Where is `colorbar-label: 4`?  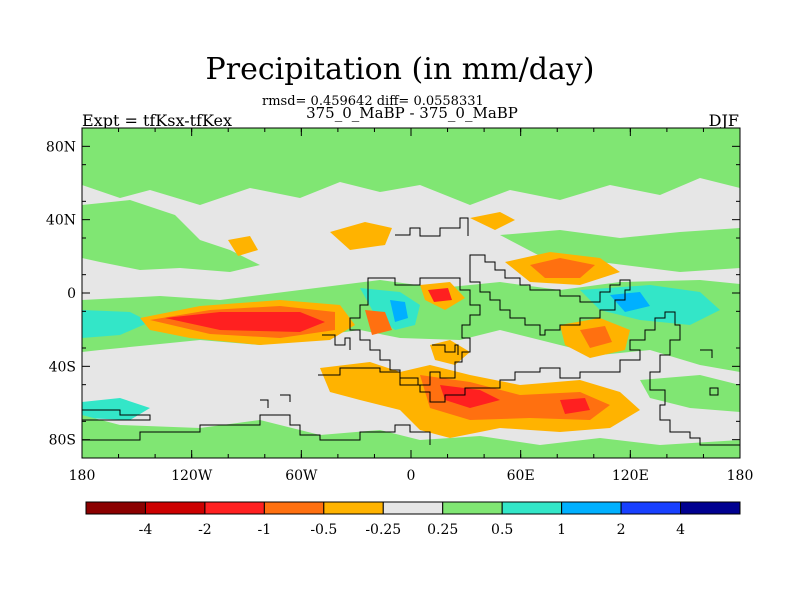 colorbar-label: 4 is located at coordinates (680, 530).